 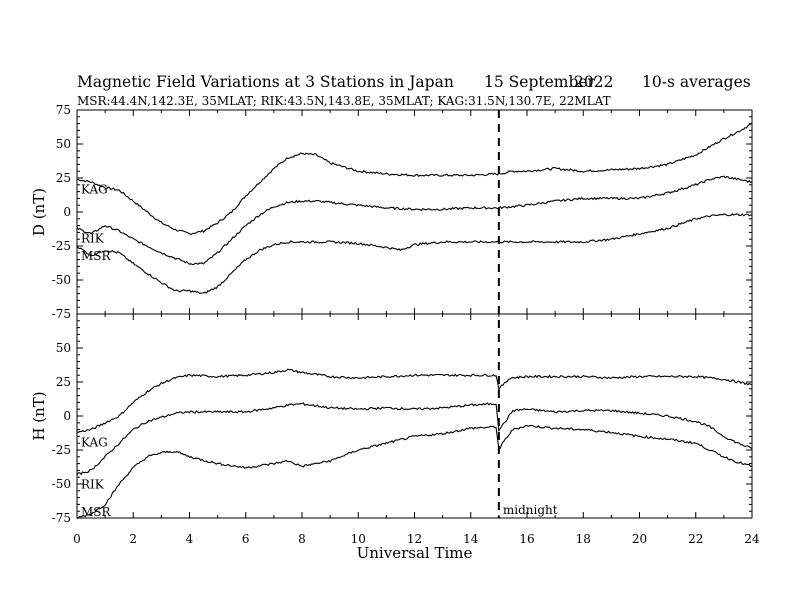 I want to click on year-label: 2022, so click(x=594, y=82).